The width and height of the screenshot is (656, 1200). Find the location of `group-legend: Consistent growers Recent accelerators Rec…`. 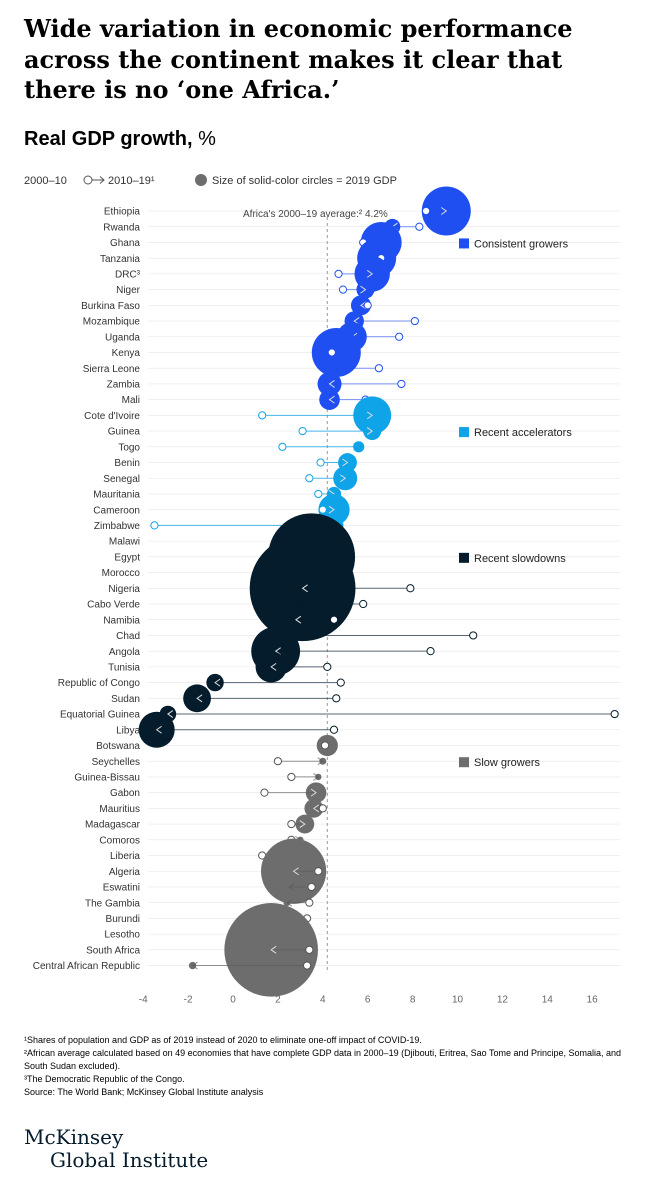

group-legend: Consistent growers Recent accelerators Rec… is located at coordinates (515, 503).